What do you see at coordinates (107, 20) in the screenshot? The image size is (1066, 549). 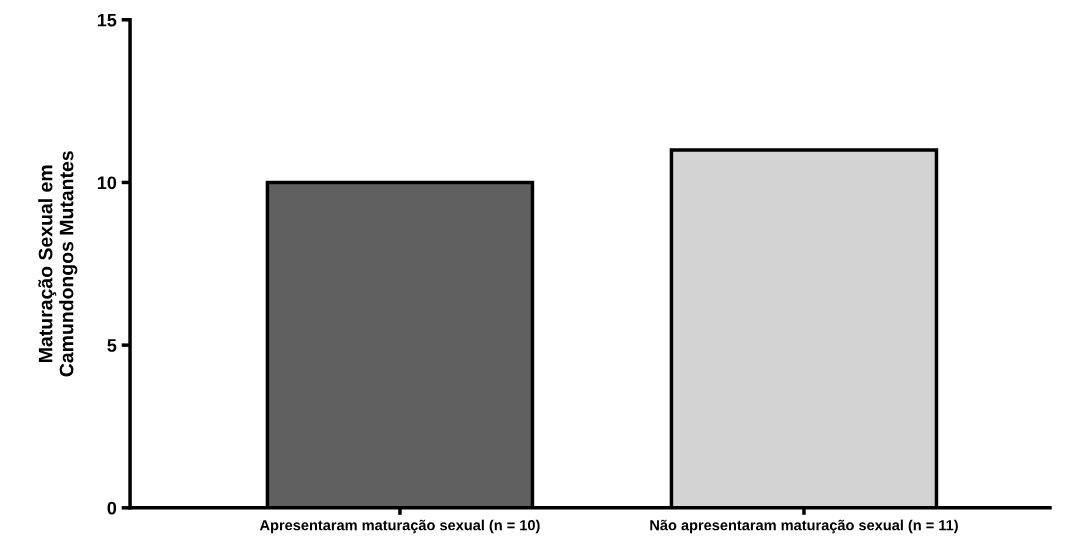 I see `y-tick-label: 15` at bounding box center [107, 20].